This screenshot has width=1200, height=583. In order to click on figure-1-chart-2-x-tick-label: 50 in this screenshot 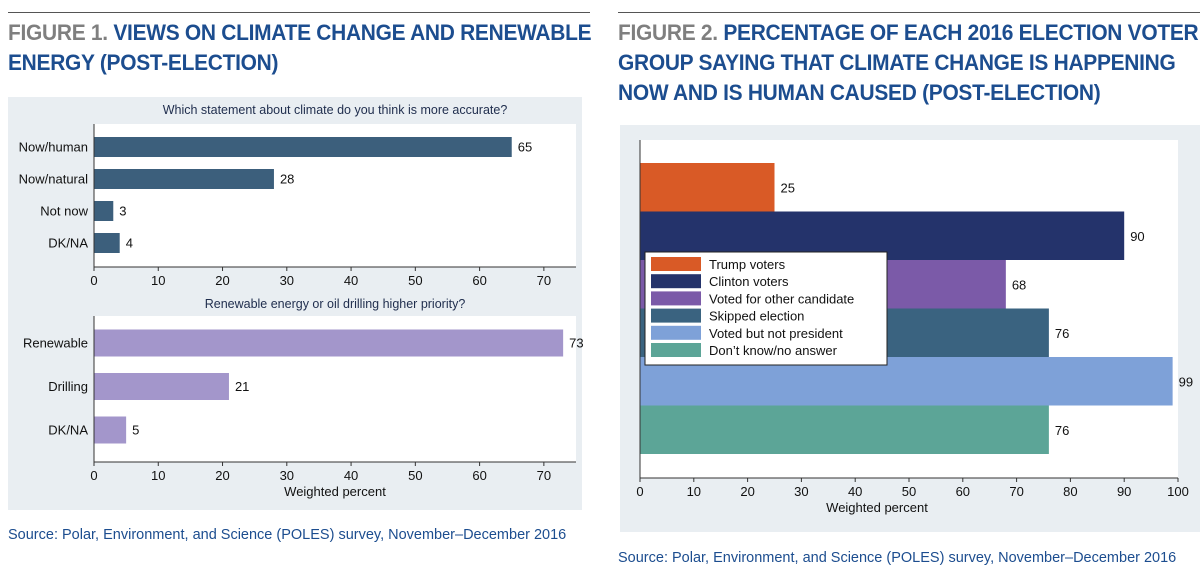, I will do `click(415, 475)`.